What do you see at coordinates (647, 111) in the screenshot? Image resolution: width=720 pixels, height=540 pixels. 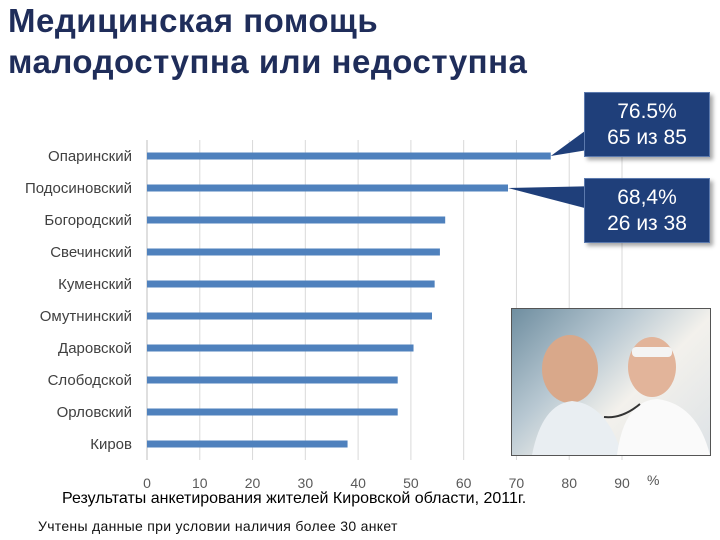 I see `callout-percent: 76.5%` at bounding box center [647, 111].